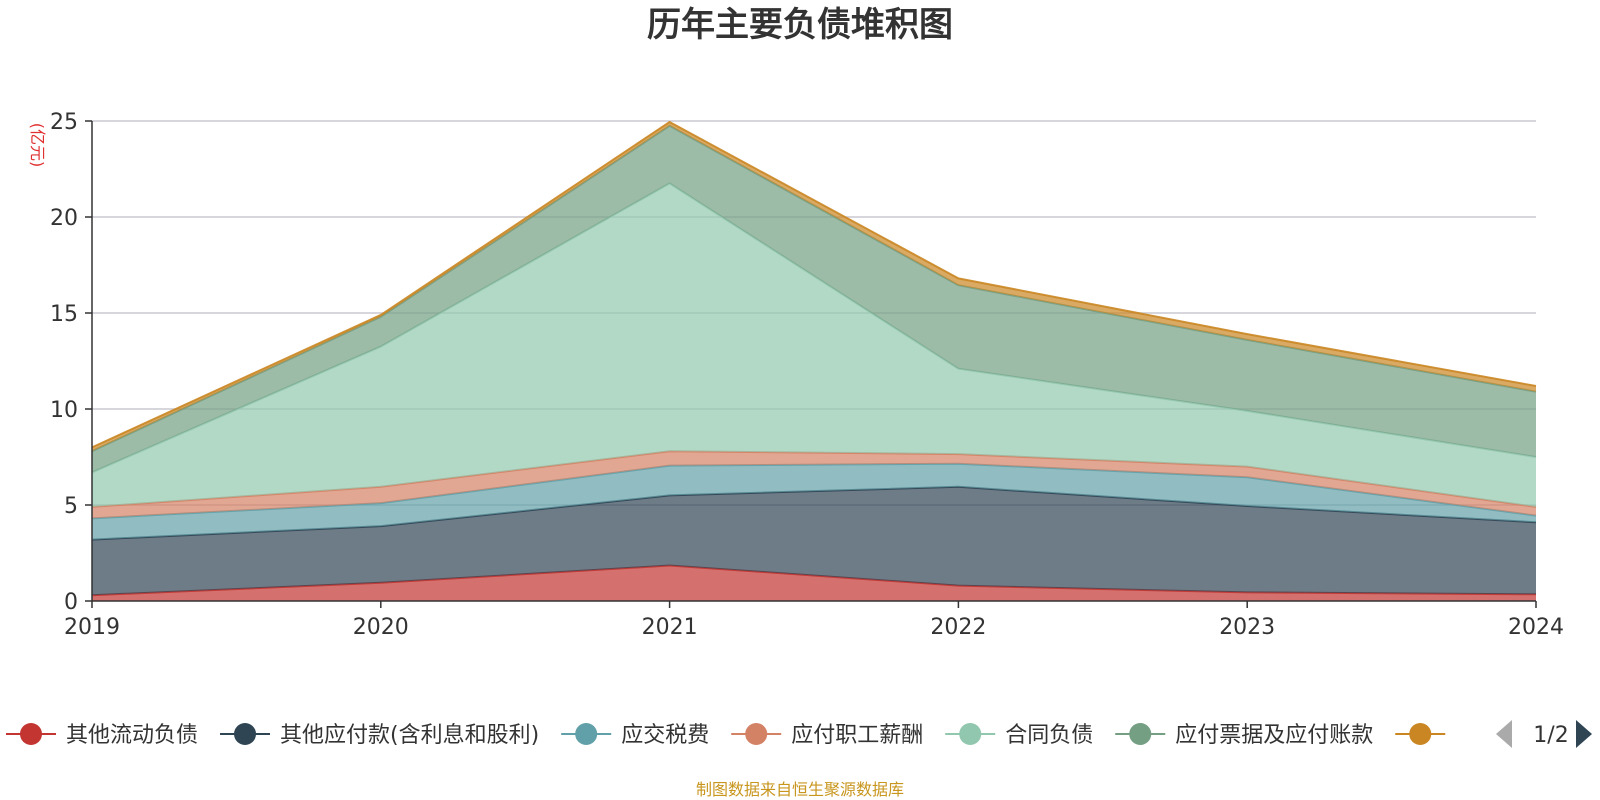 Image resolution: width=1600 pixels, height=800 pixels. What do you see at coordinates (1584, 734) in the screenshot?
I see `next-page-icon` at bounding box center [1584, 734].